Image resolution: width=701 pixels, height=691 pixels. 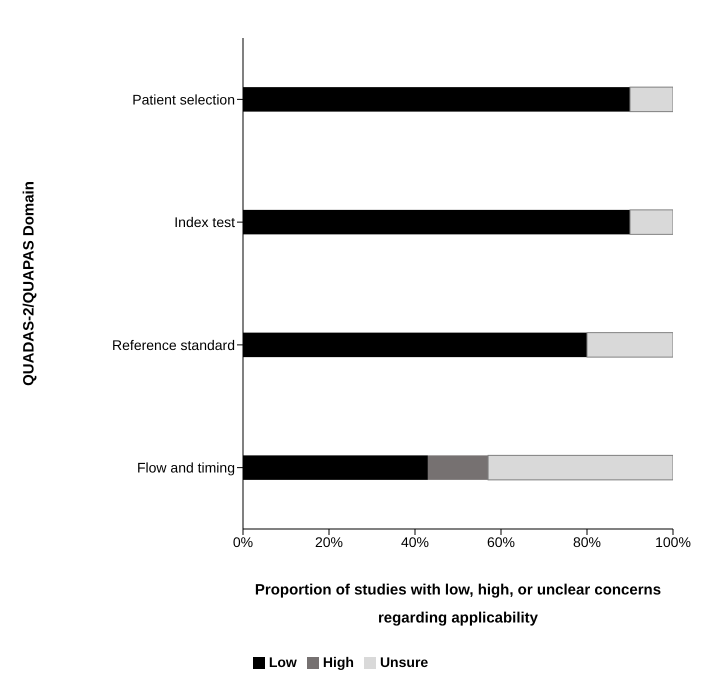 I want to click on legend-label: High, so click(x=338, y=662).